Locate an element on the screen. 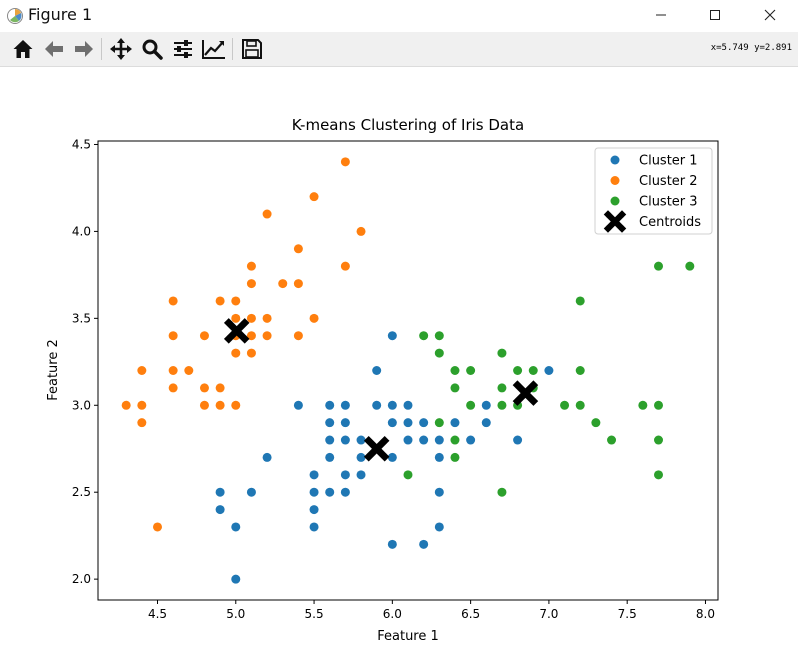 The width and height of the screenshot is (798, 666). chart-title: K-means Clustering of Iris Data is located at coordinates (408, 125).